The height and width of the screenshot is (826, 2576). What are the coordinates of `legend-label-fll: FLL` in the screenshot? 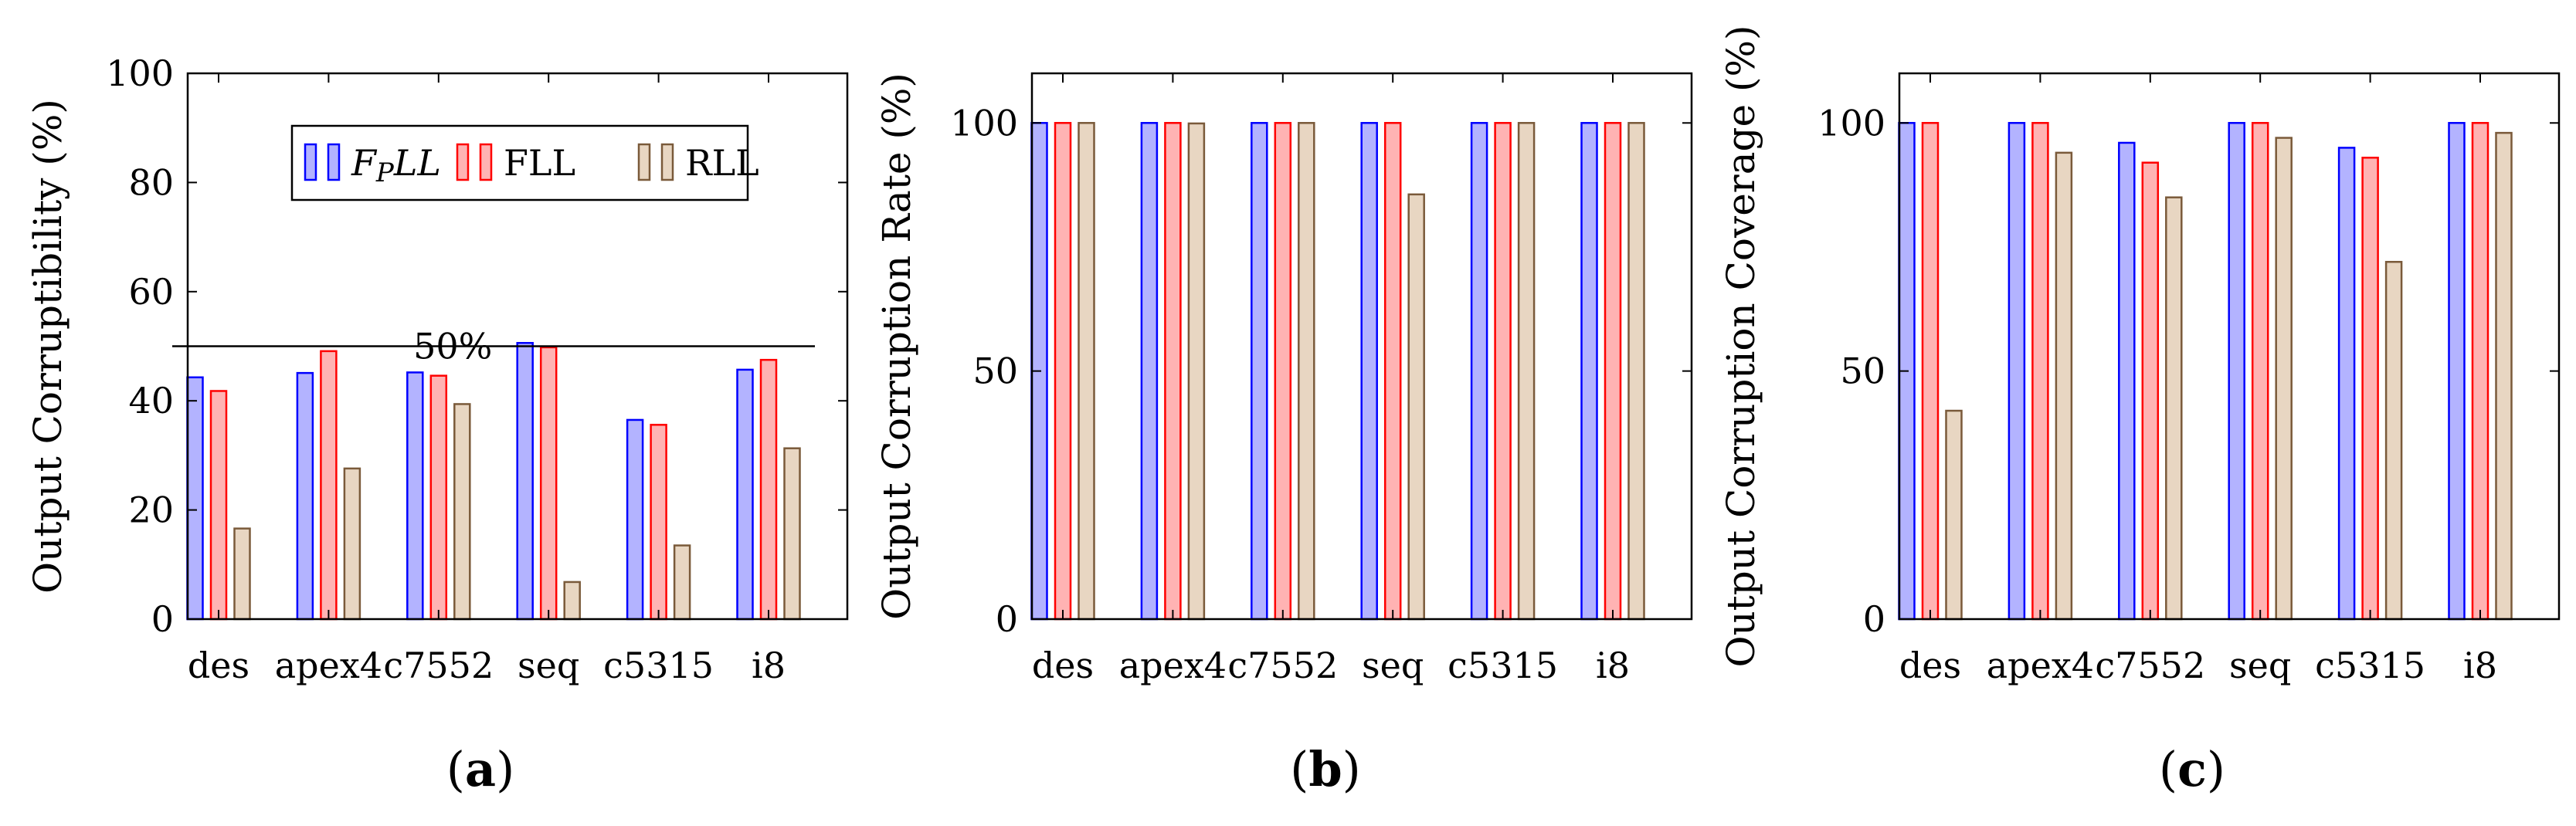 It's located at (539, 163).